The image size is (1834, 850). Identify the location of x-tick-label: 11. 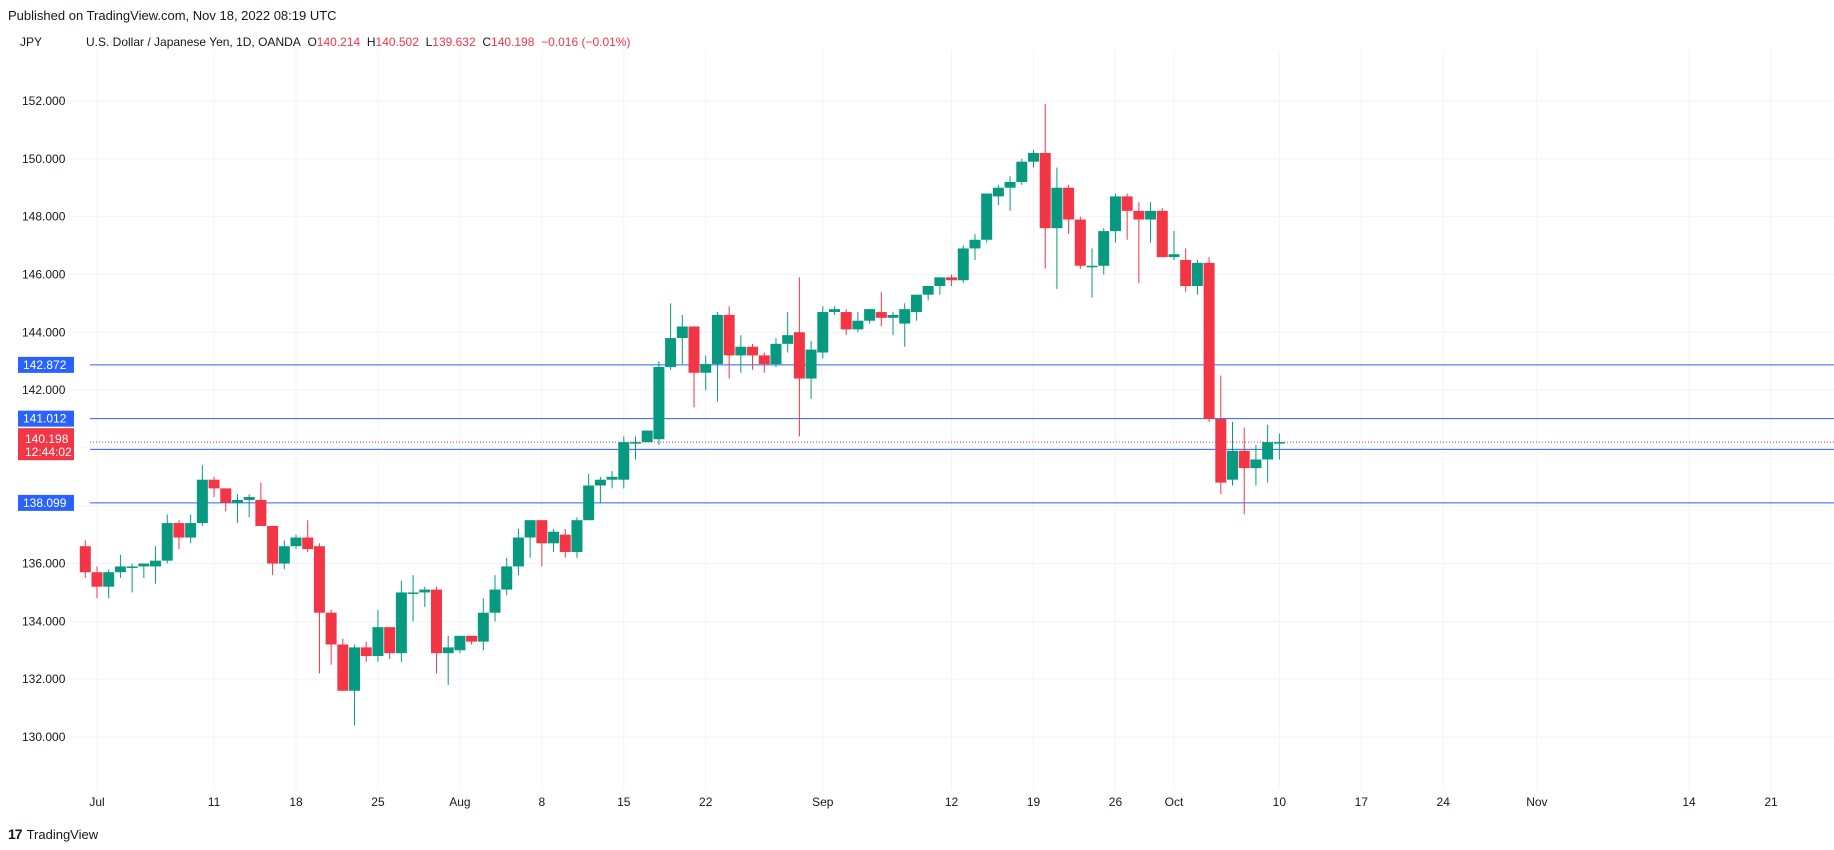
(214, 802).